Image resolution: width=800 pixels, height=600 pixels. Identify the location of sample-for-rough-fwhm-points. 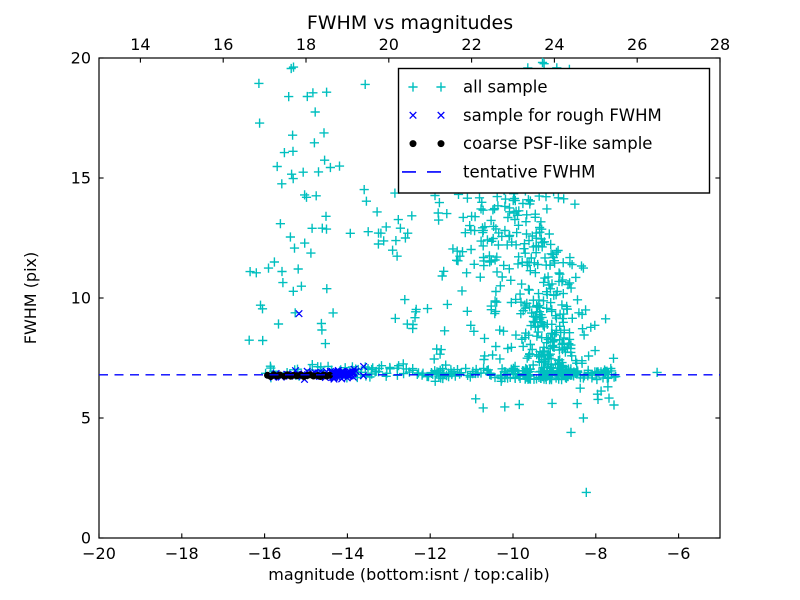
(318, 346).